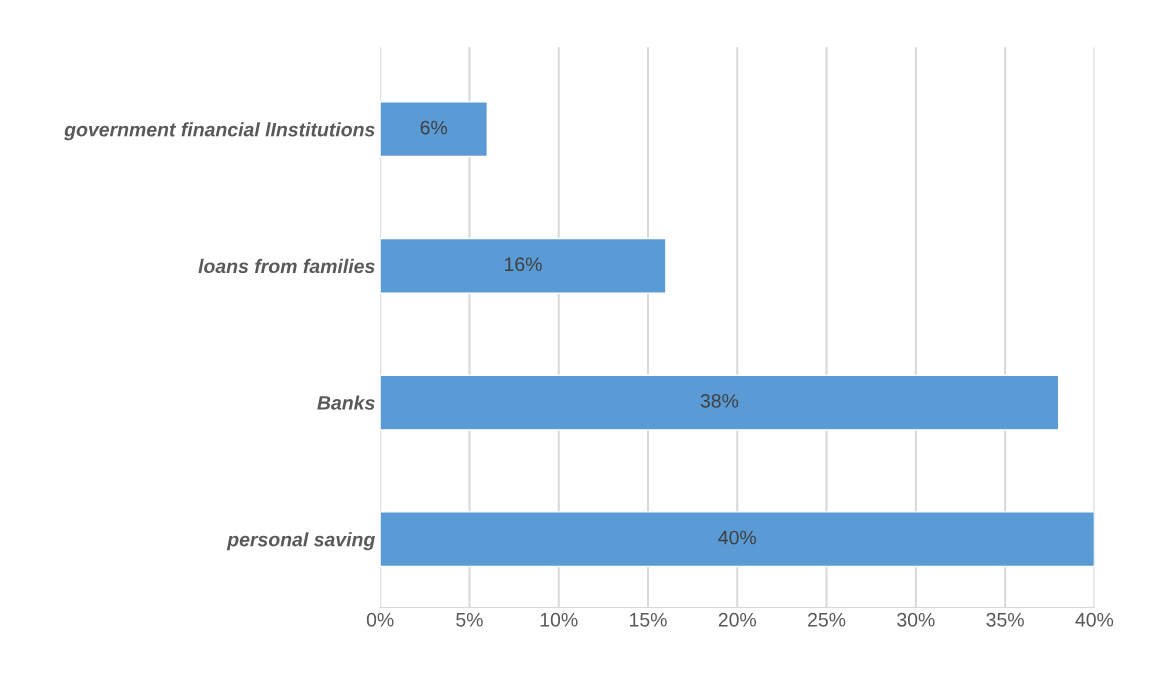 The width and height of the screenshot is (1152, 675). Describe the element at coordinates (648, 619) in the screenshot. I see `x-tick-label: 15%` at that location.